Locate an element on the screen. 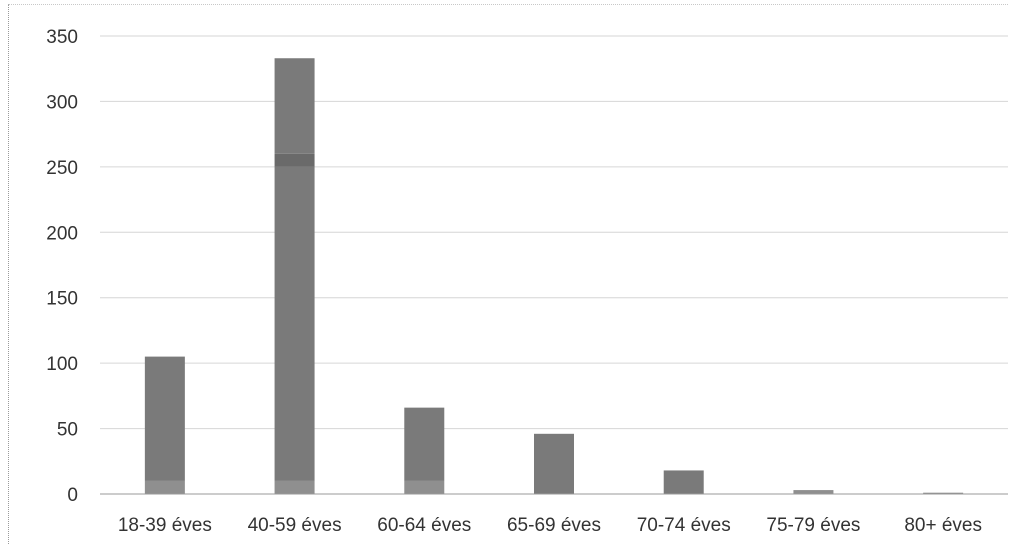  y-tick-label: 0 is located at coordinates (72, 495).